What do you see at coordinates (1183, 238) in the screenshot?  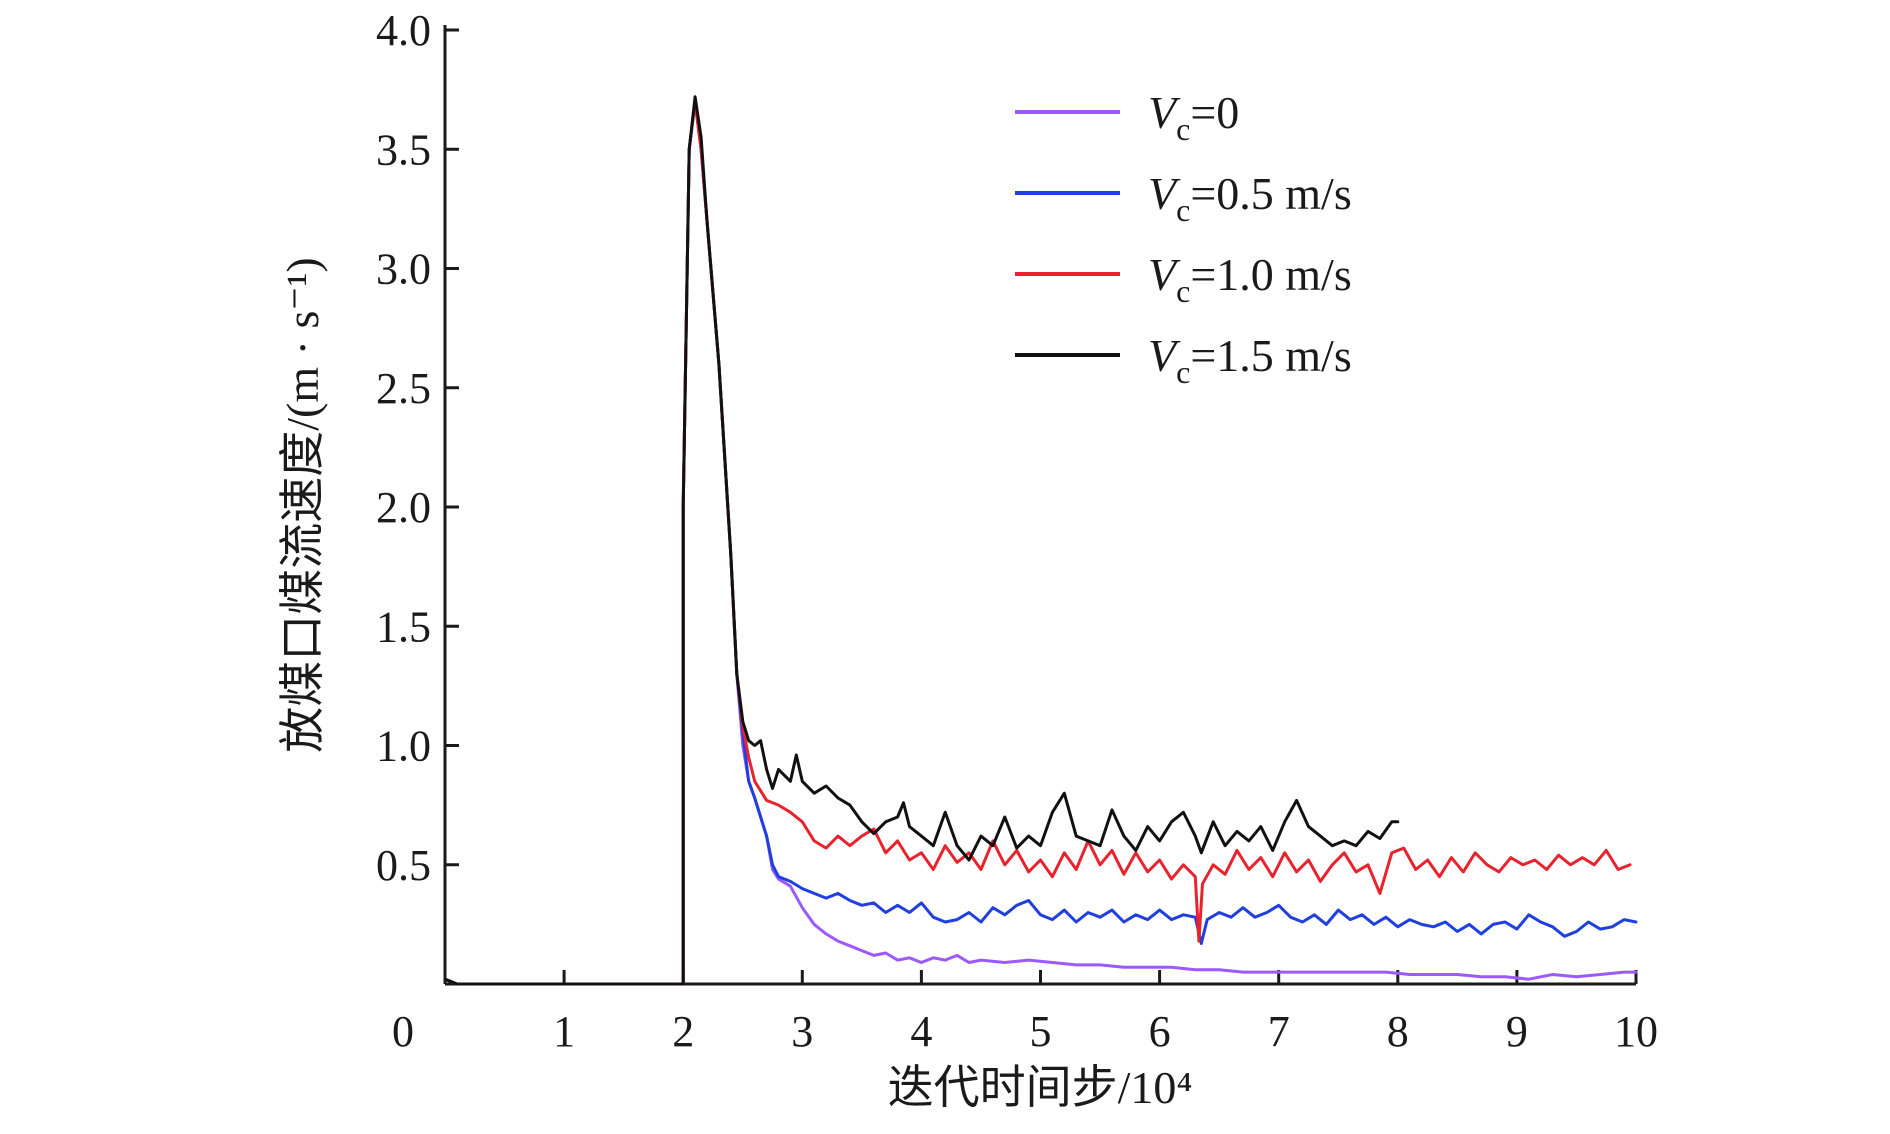 I see `legend: Vc=0Vc=0.5 m/sVc=1.0 m/sVc=1.5 m/s` at bounding box center [1183, 238].